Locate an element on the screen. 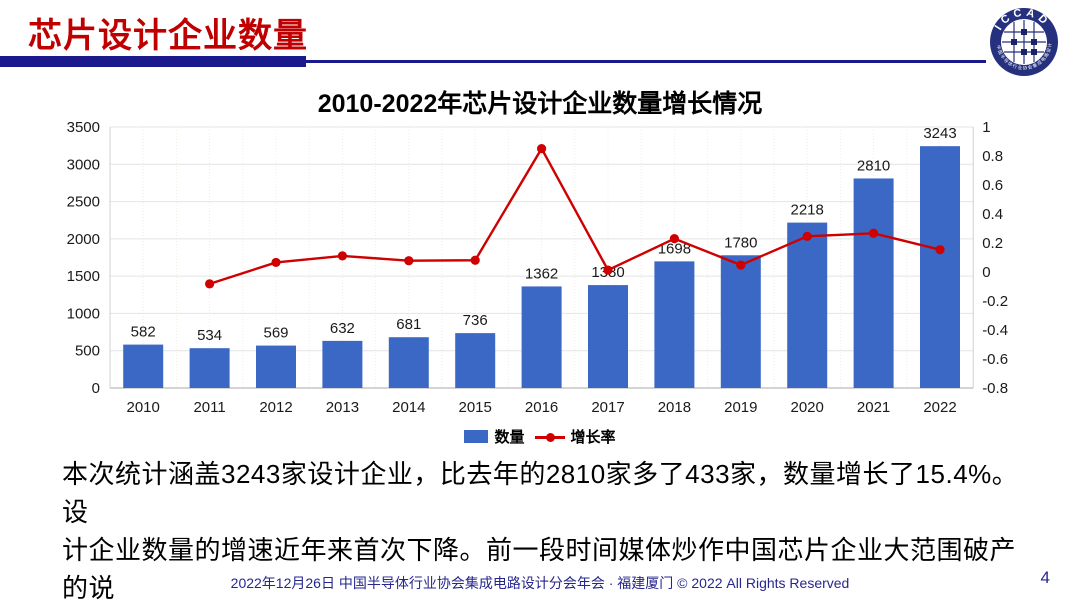 The image size is (1080, 607). right-axis-tick-label: 0.6 is located at coordinates (992, 185).